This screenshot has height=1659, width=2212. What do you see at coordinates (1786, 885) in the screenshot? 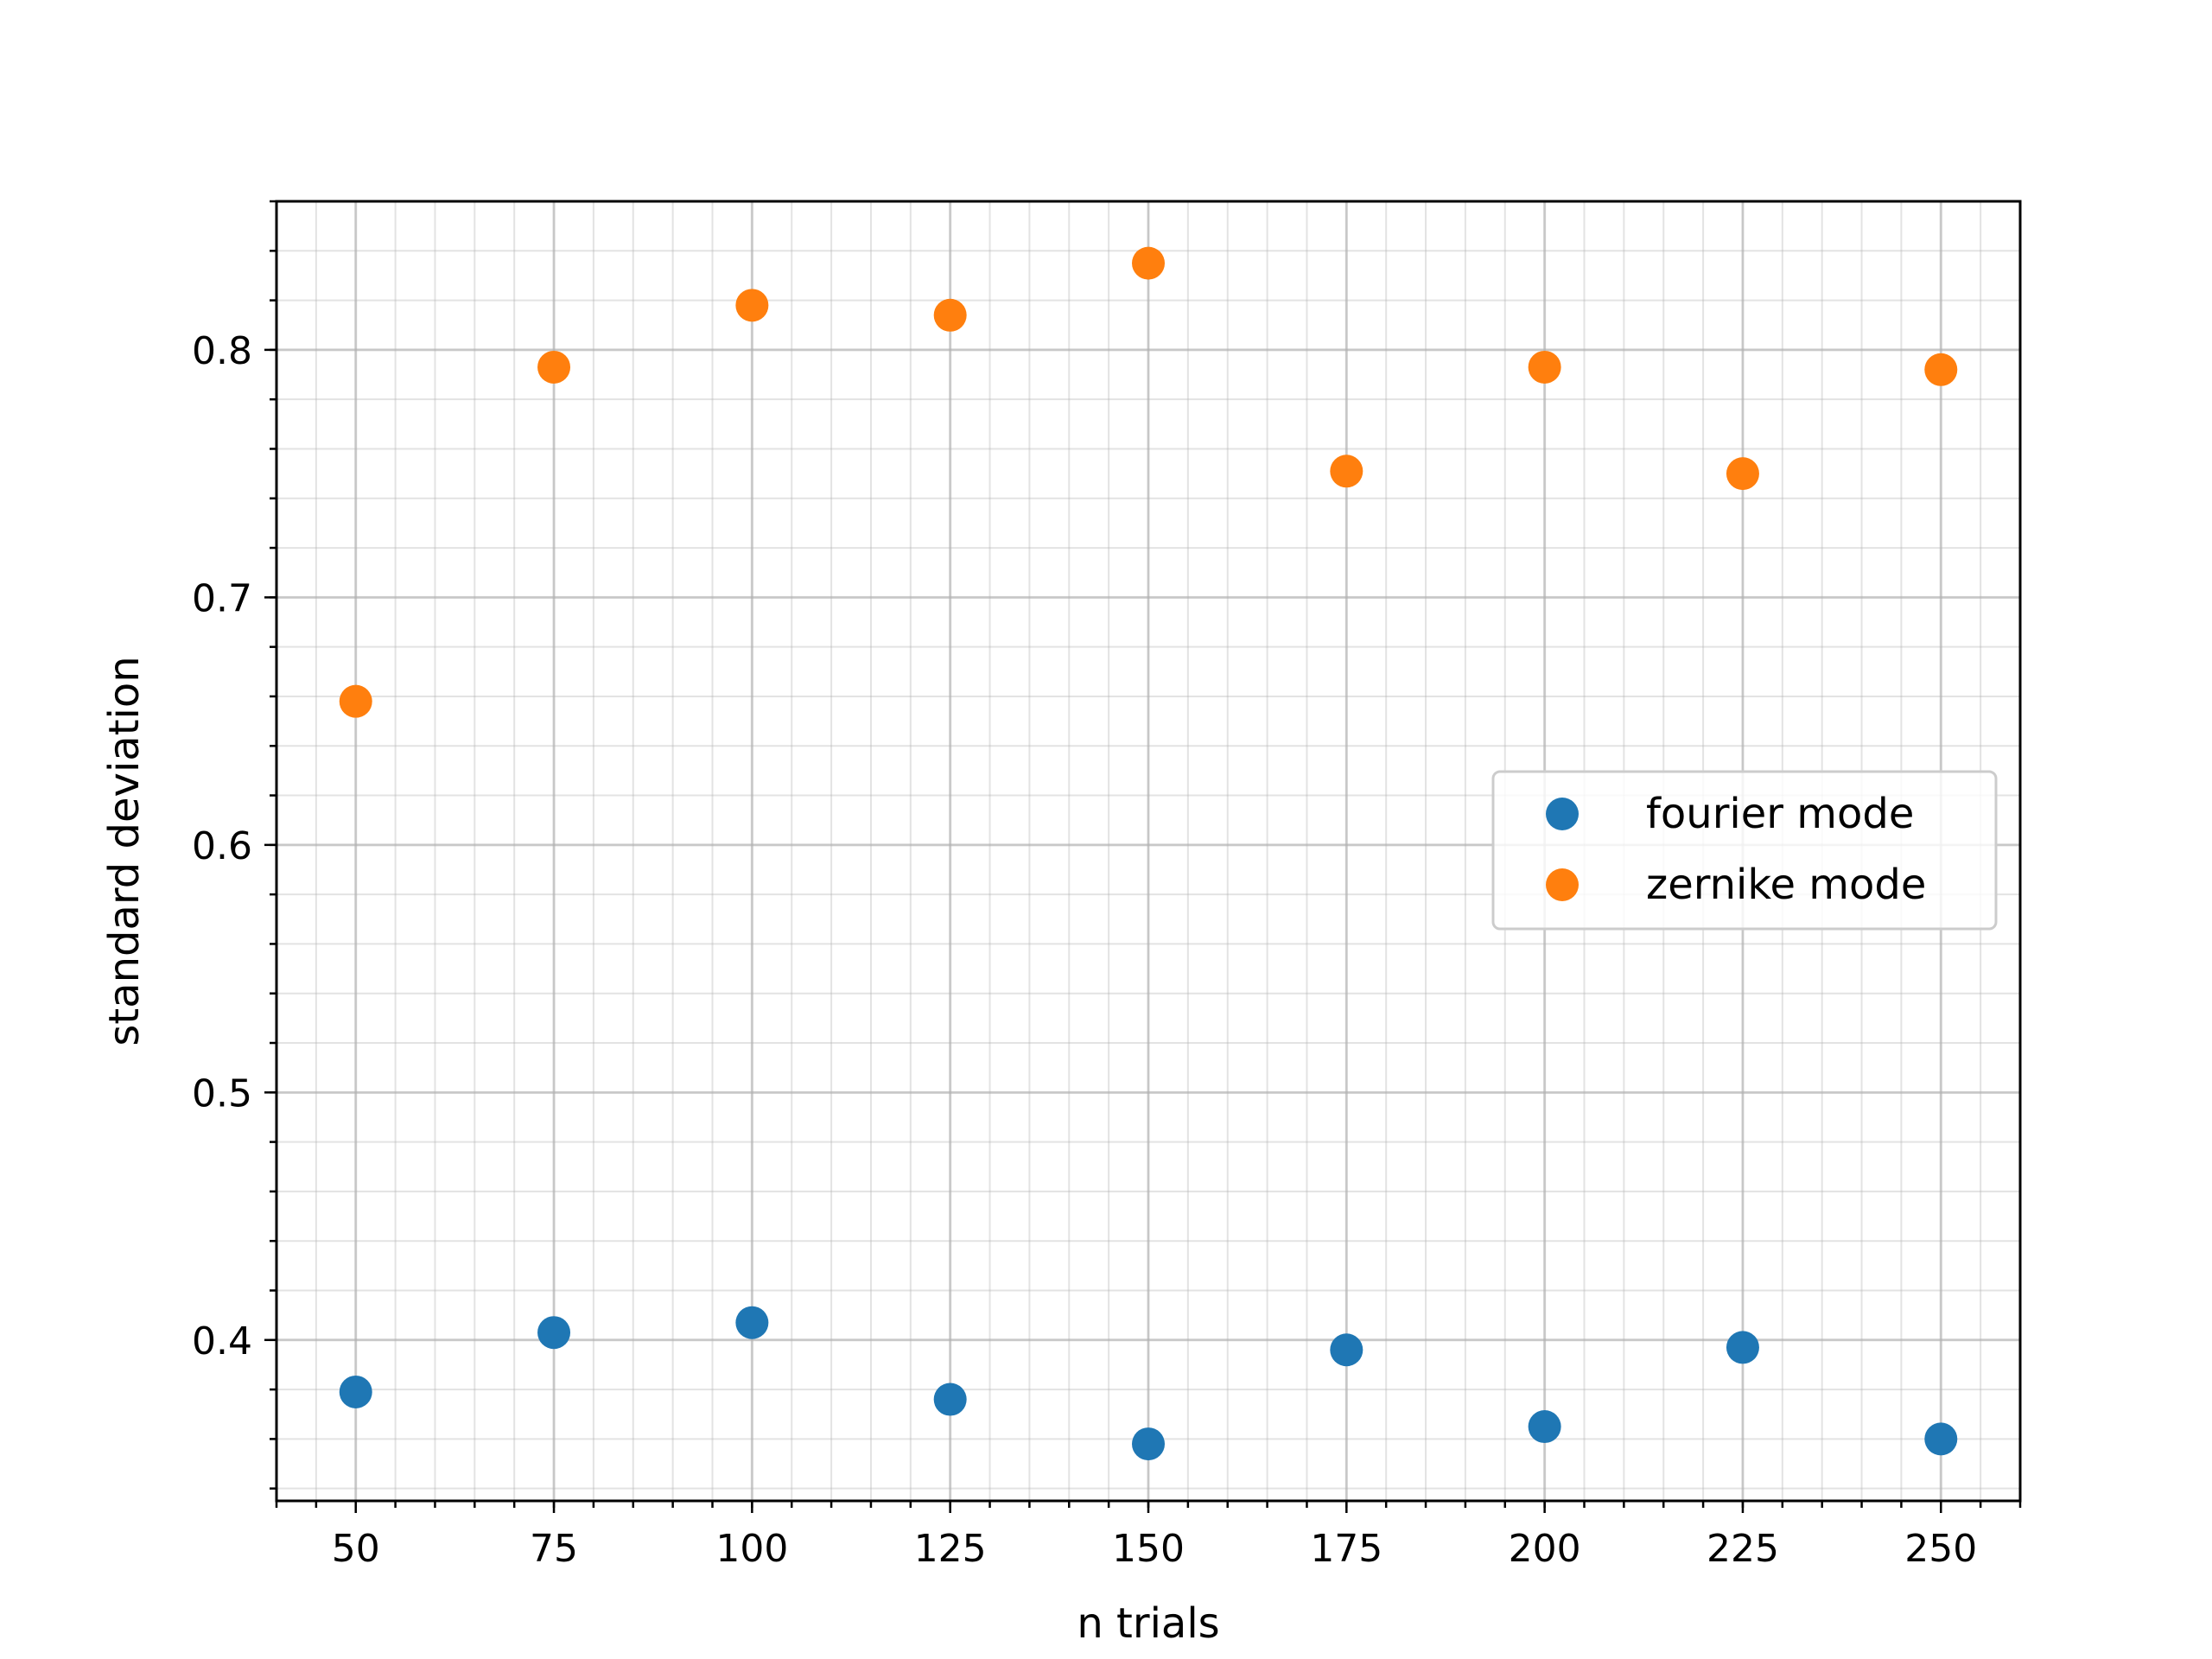
I see `legend-label-zernike: zernike mode` at bounding box center [1786, 885].